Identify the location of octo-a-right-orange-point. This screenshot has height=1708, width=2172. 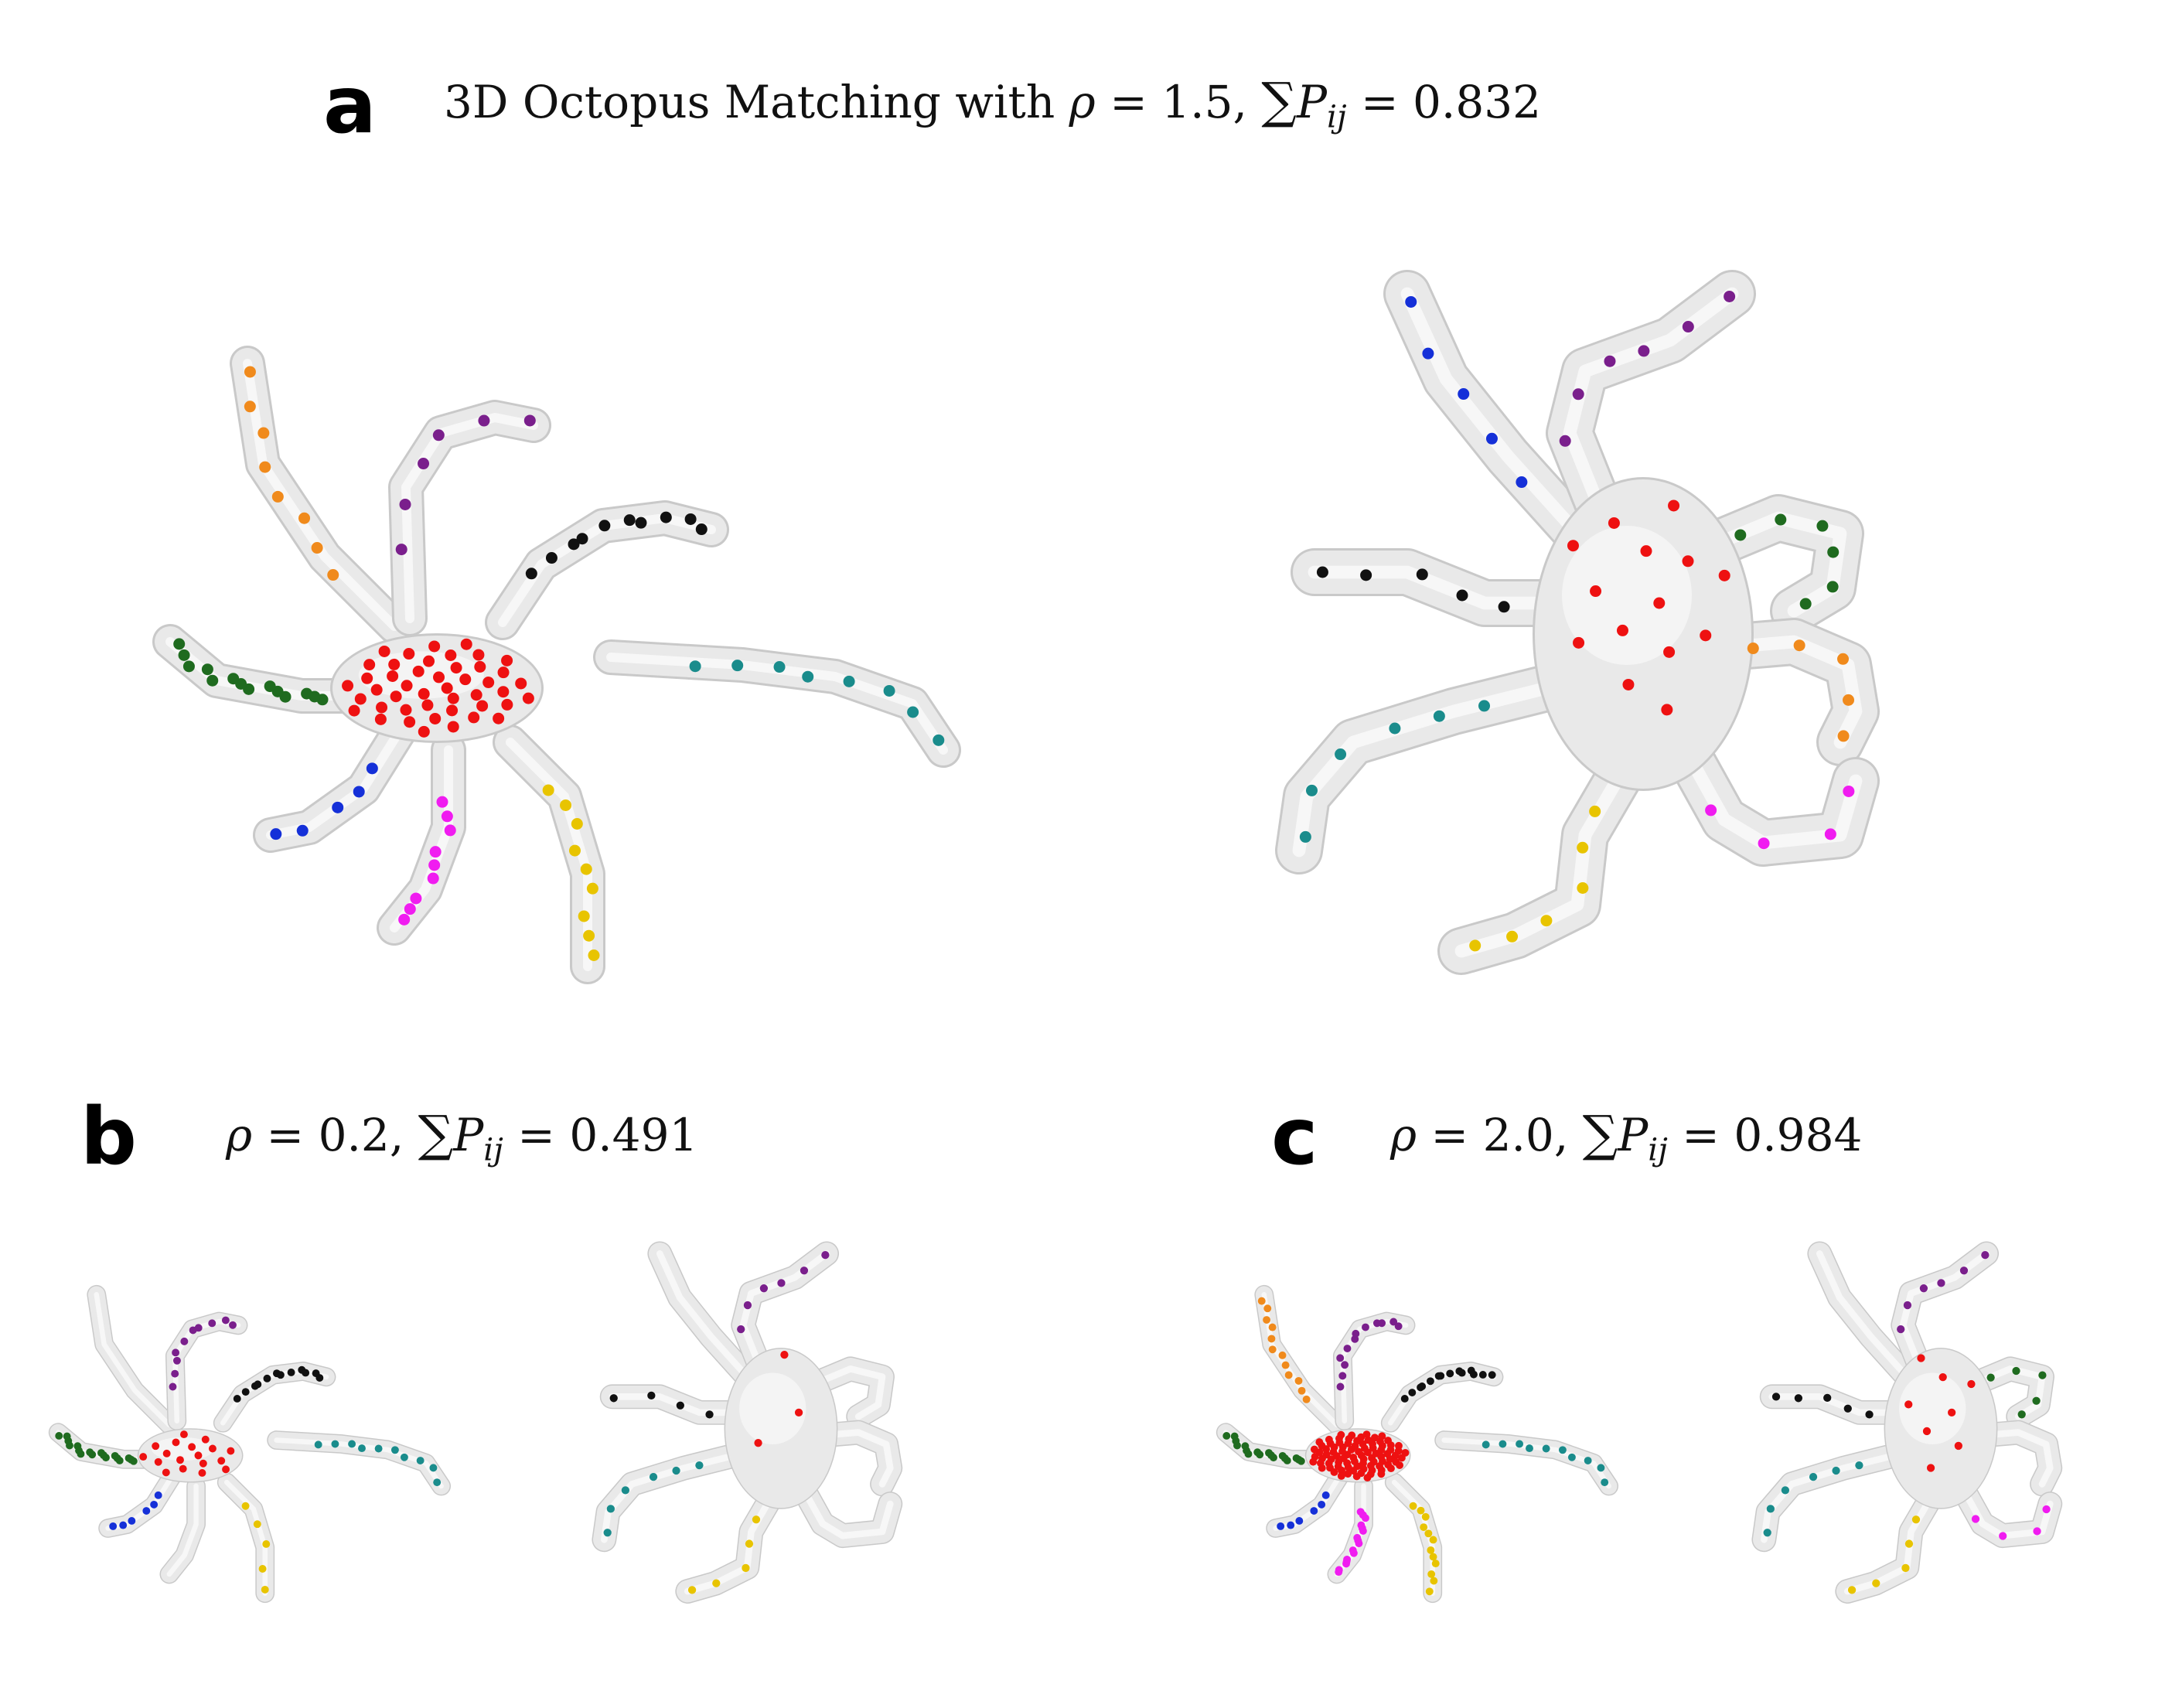
(1843, 659).